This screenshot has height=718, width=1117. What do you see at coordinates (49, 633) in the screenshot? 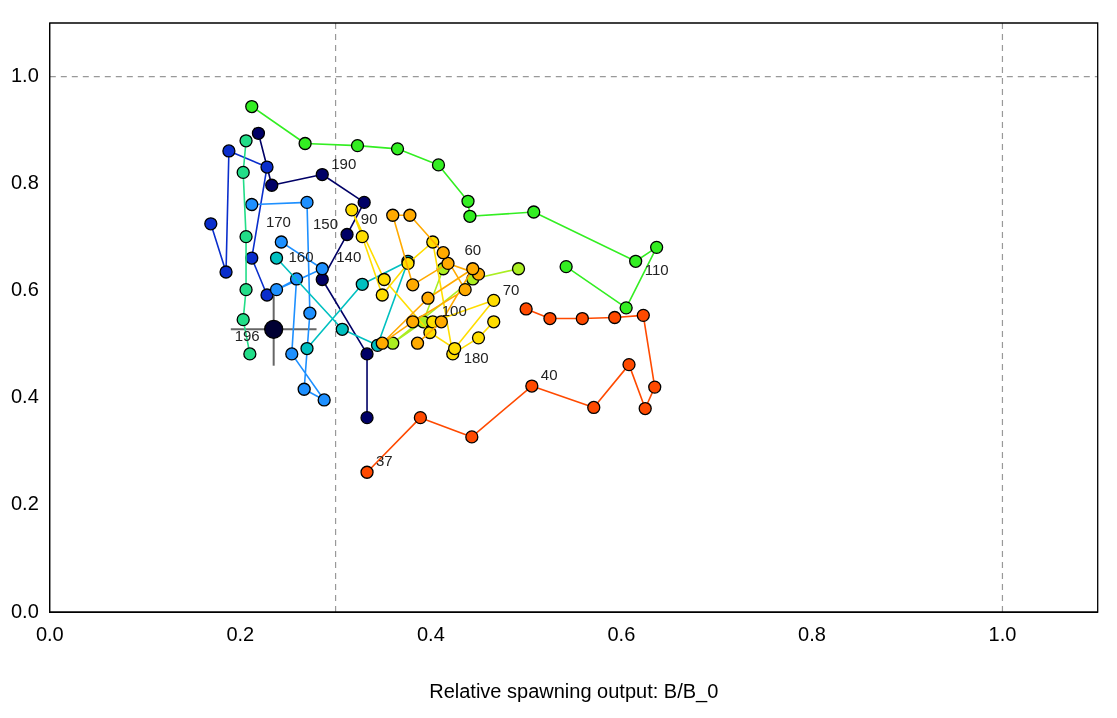
I see `x-tick-label: 0.0` at bounding box center [49, 633].